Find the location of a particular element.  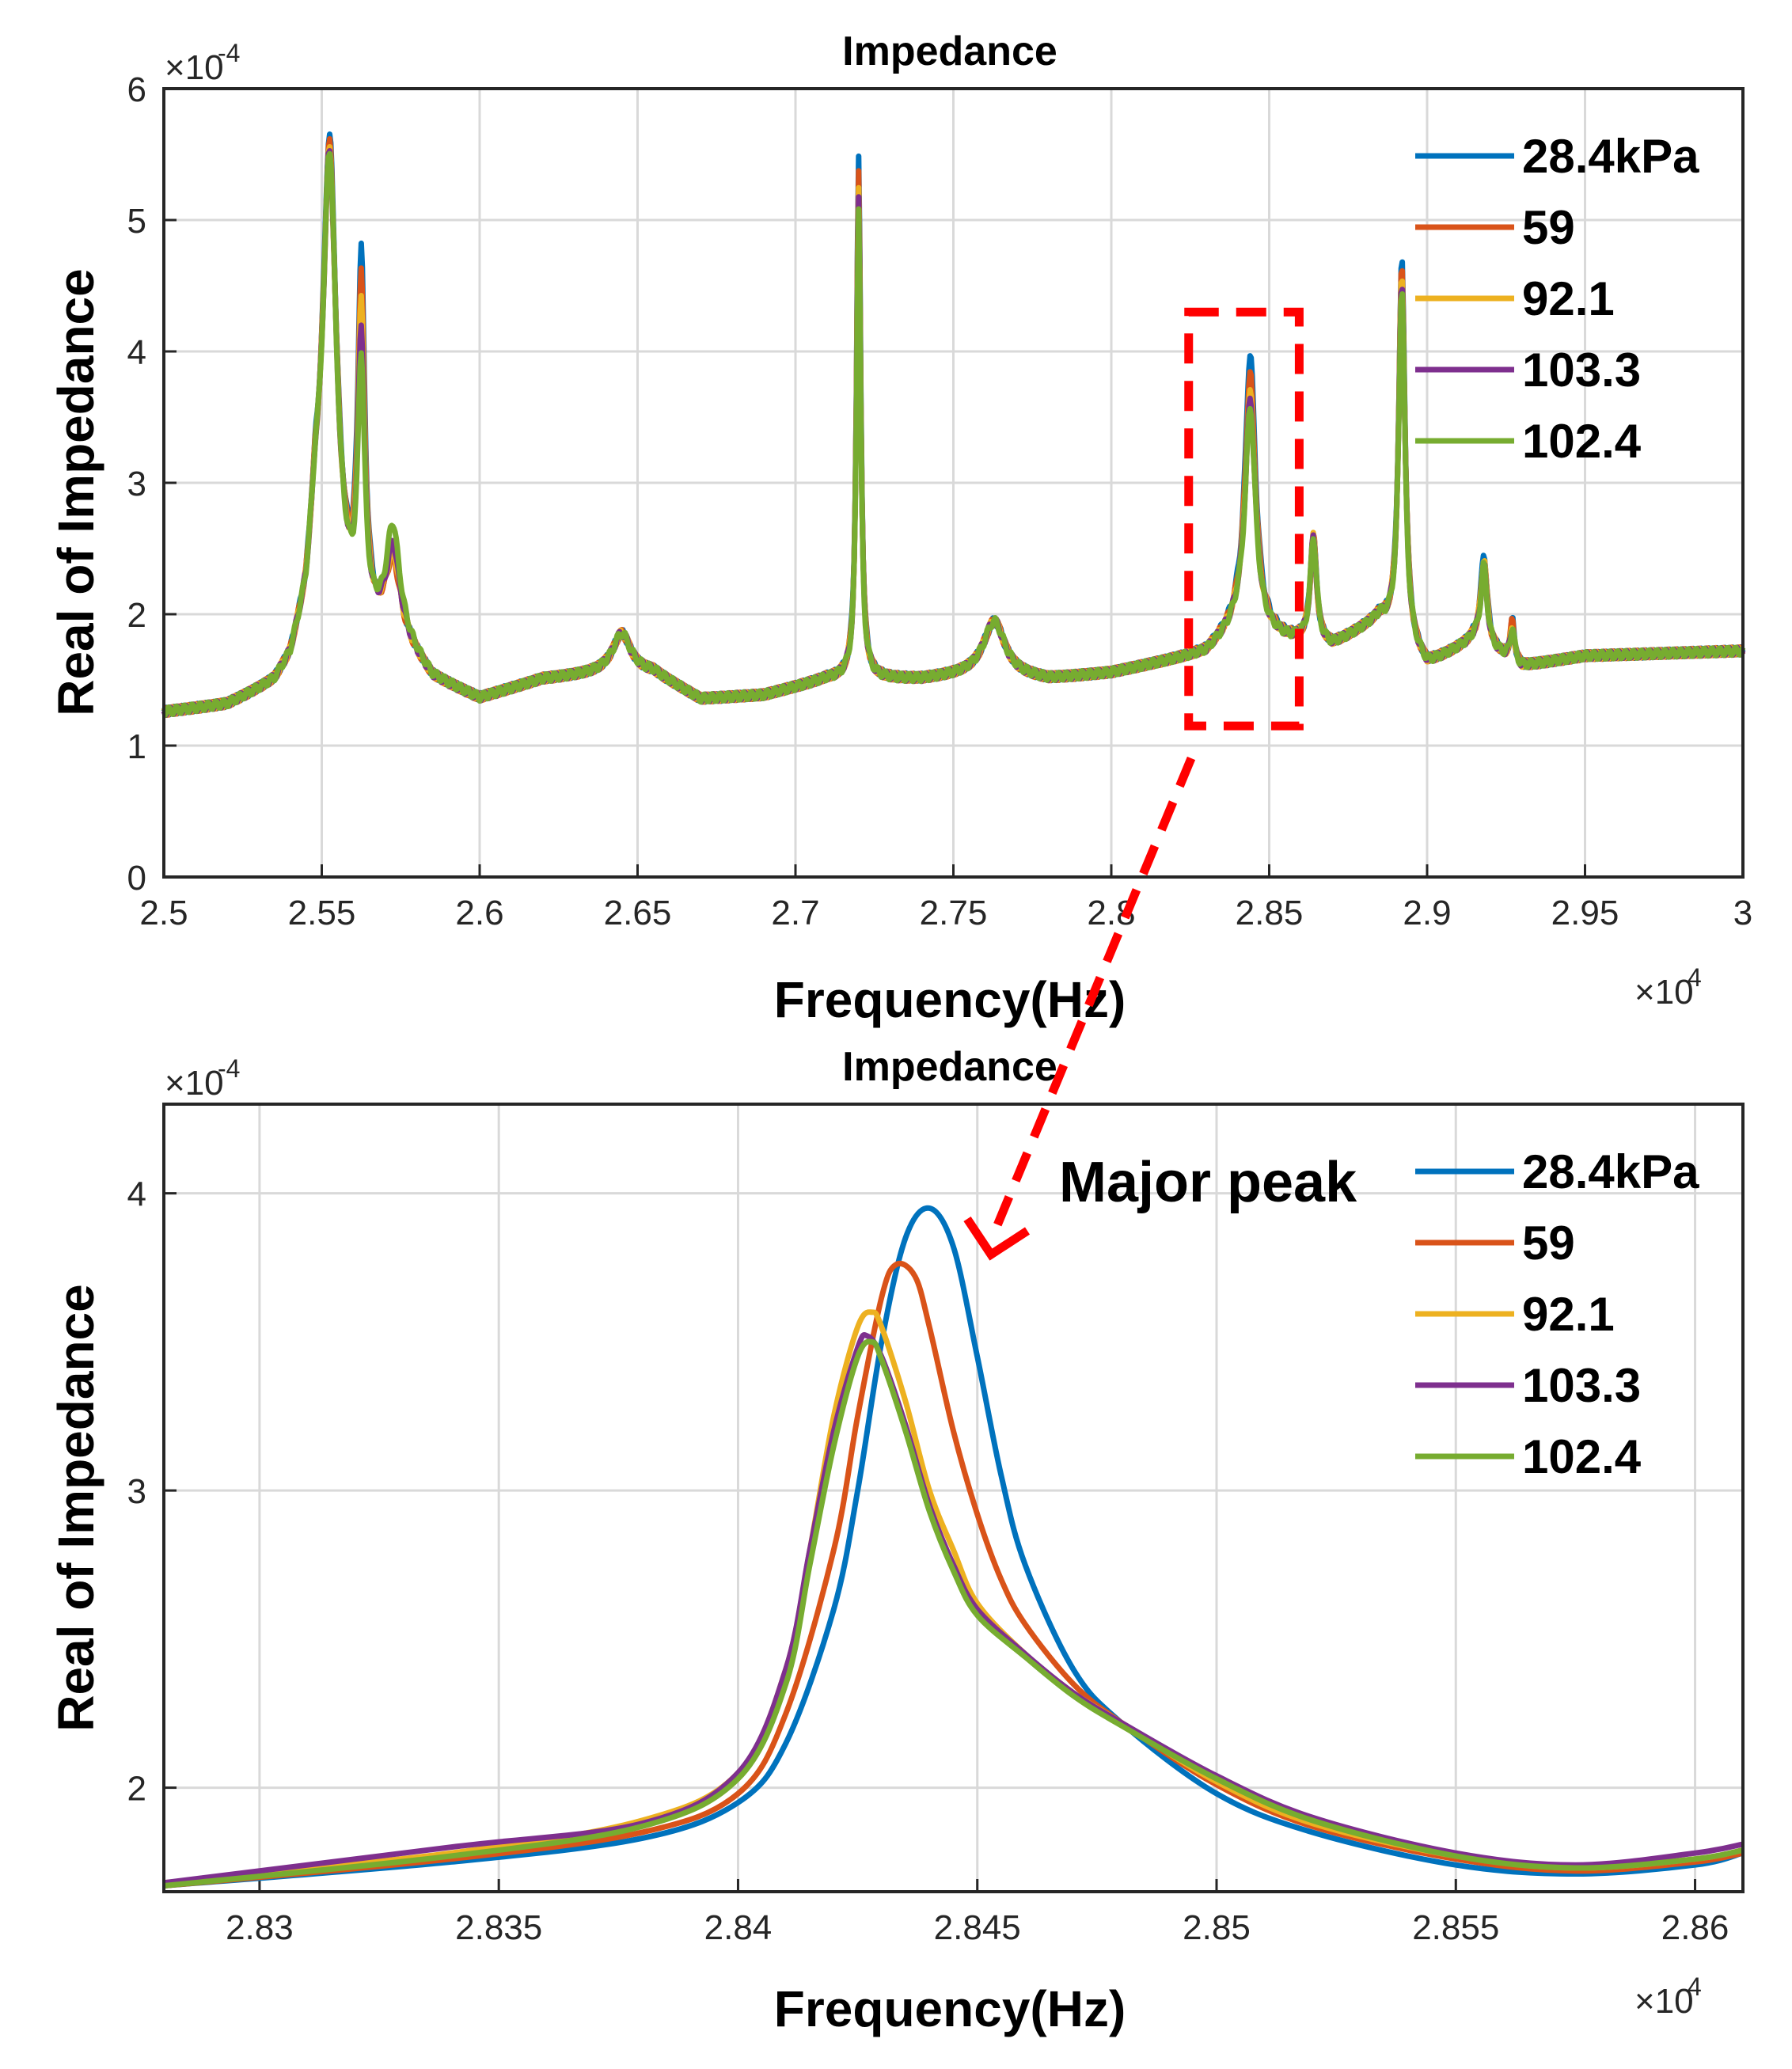

chart-top-xlabel: Frequency(Hz) is located at coordinates (950, 999).